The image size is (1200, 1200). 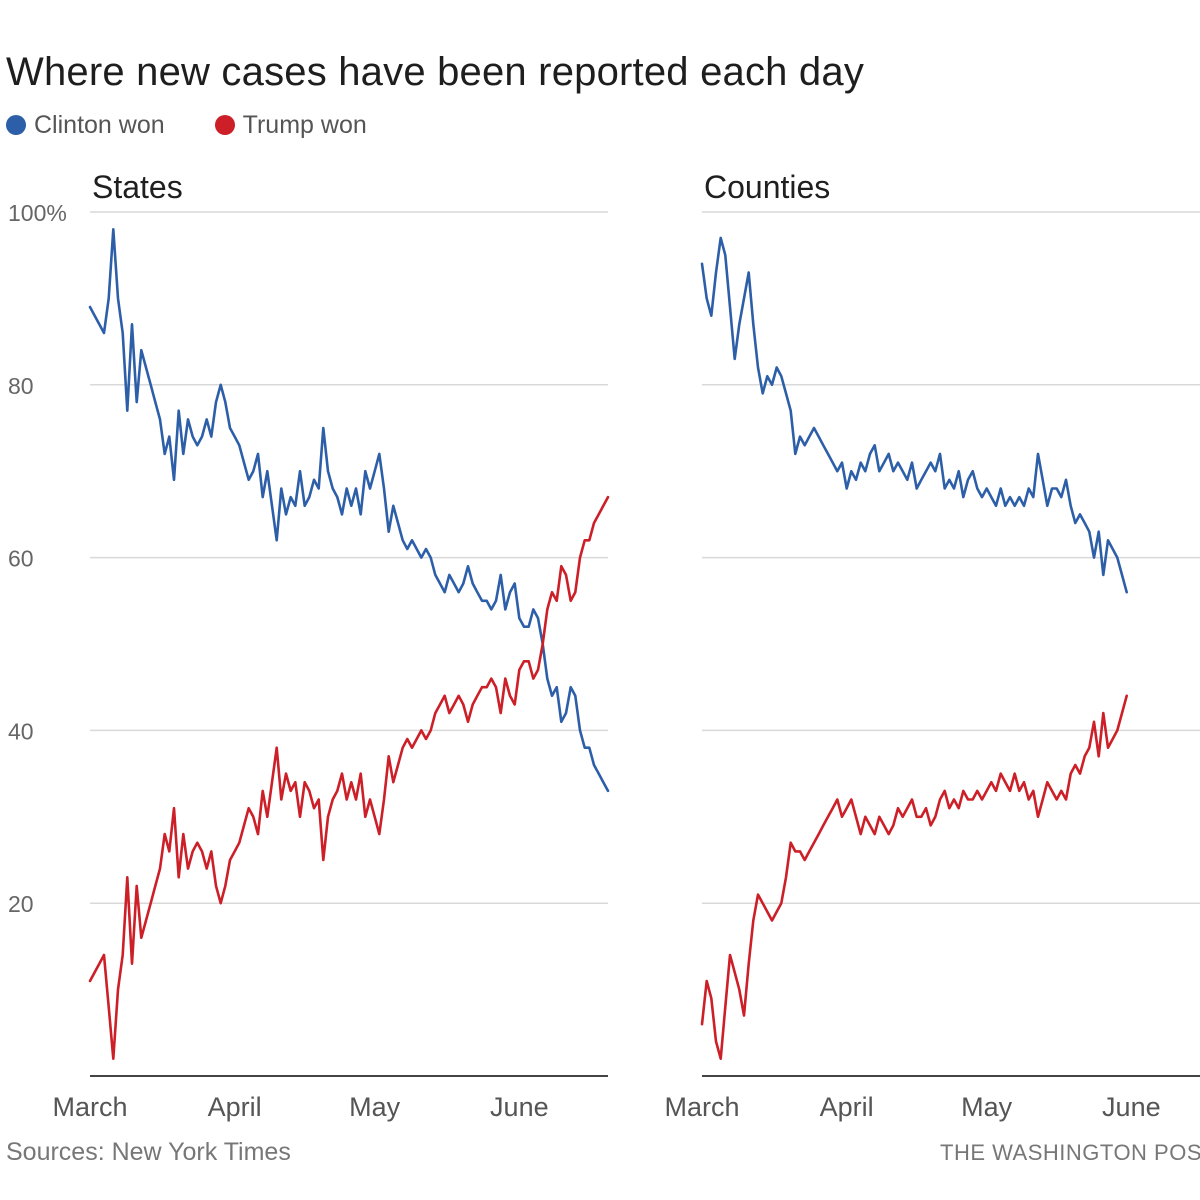 What do you see at coordinates (1070, 1152) in the screenshot?
I see `publisher-credit: THE WASHINGTON POS` at bounding box center [1070, 1152].